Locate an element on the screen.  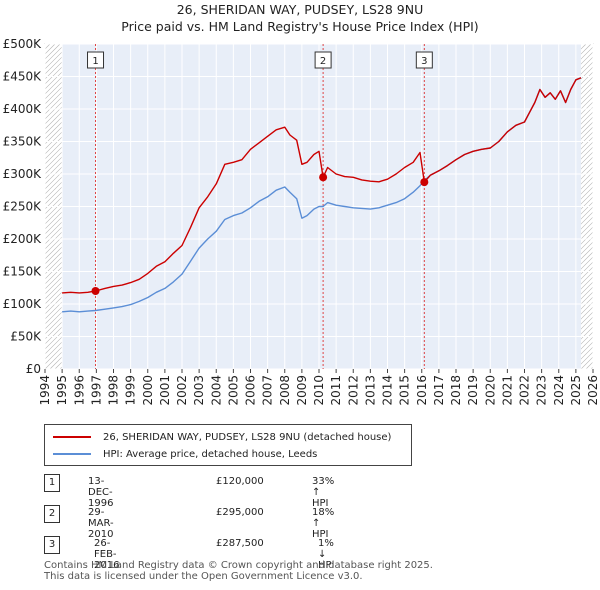
x-tick-label: 1995 is located at coordinates (62, 390).